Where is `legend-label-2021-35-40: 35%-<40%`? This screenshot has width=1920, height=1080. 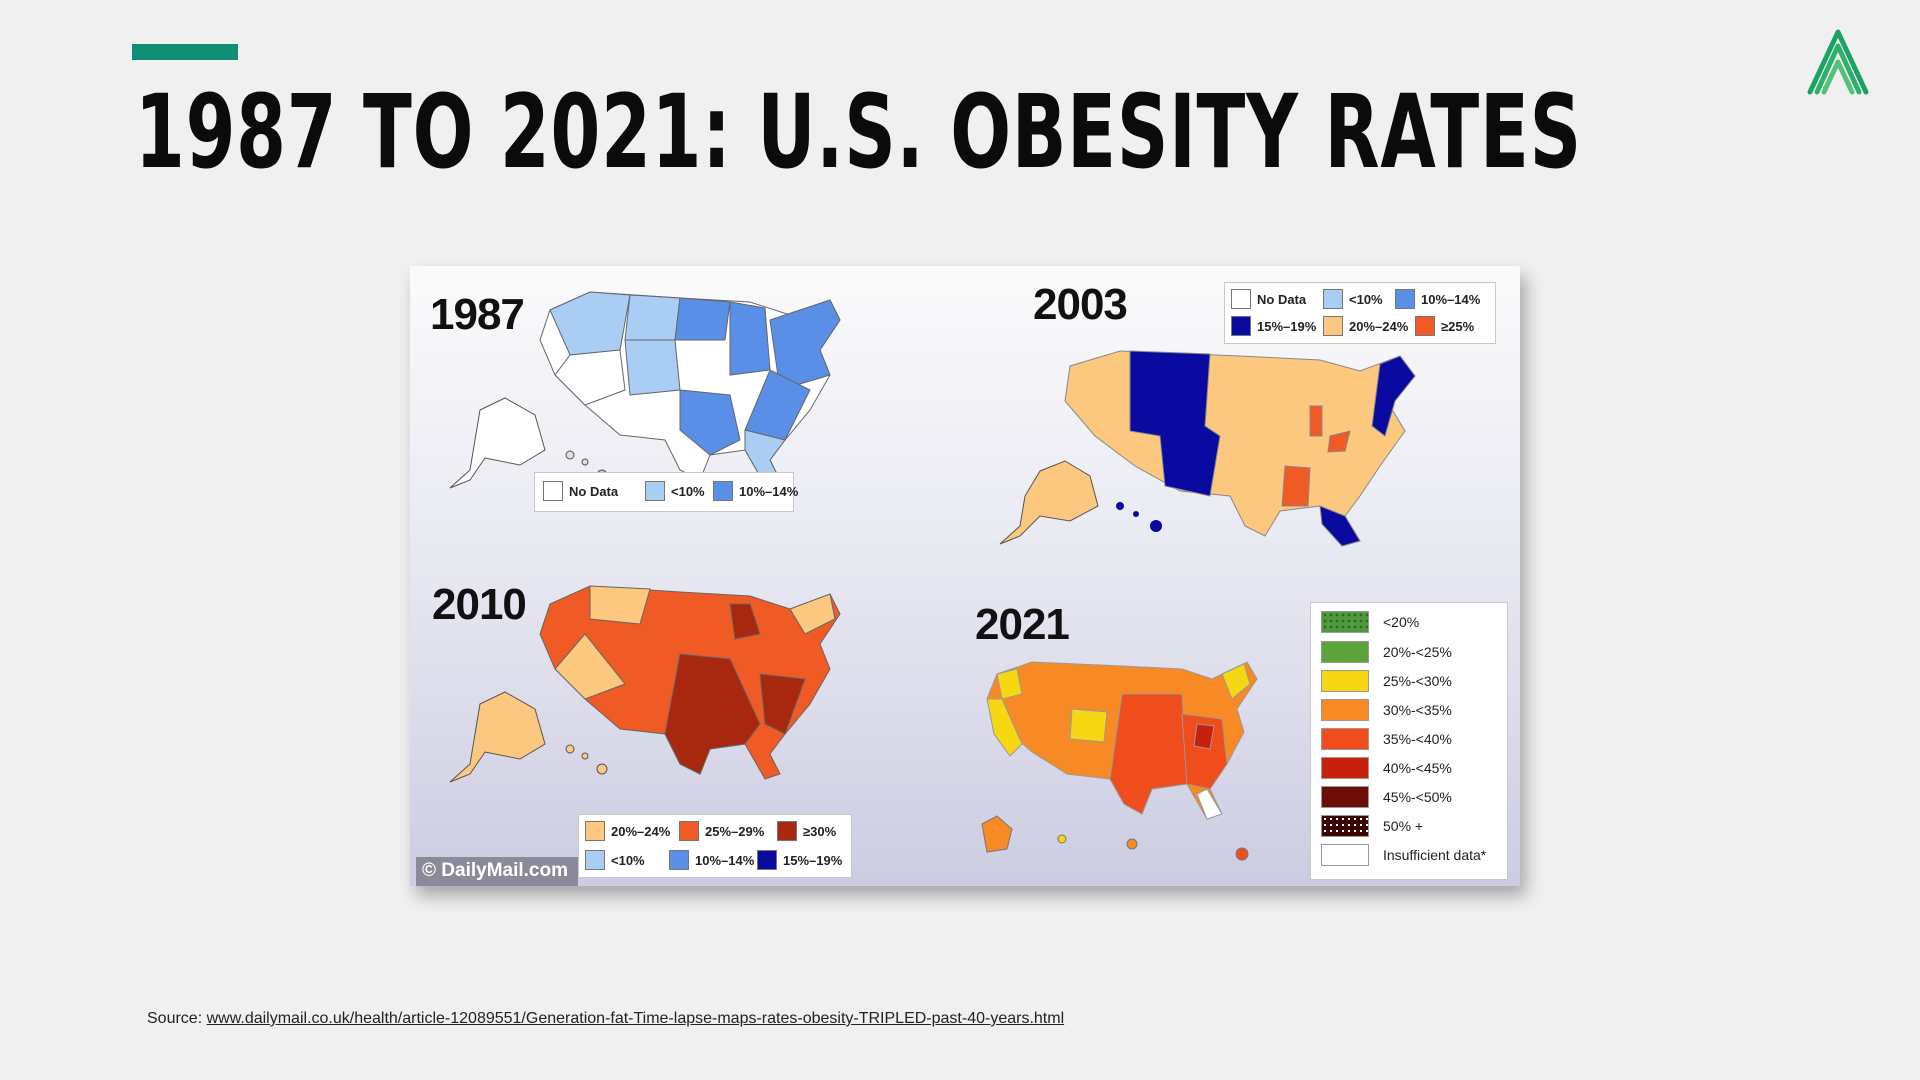 legend-label-2021-35-40: 35%-<40% is located at coordinates (1417, 739).